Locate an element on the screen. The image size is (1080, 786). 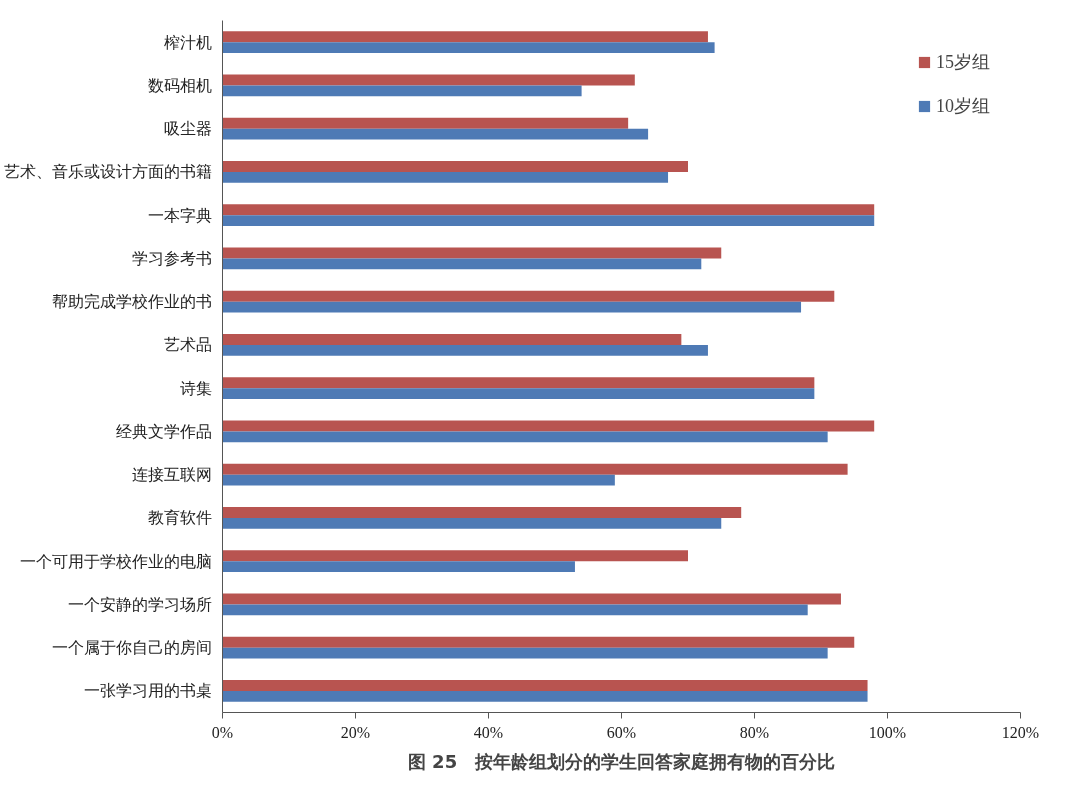
y-tick-label: 艺术品 is located at coordinates (187, 345).